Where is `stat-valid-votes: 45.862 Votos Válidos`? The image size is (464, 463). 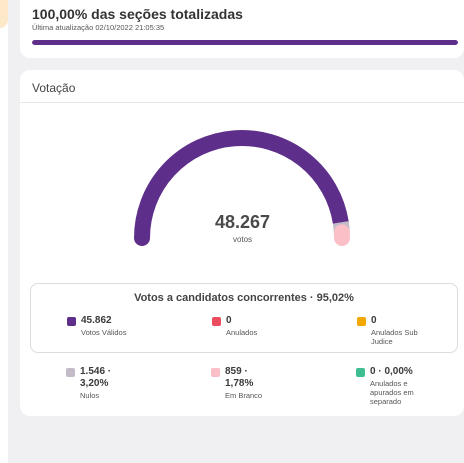 stat-valid-votes: 45.862 Votos Válidos is located at coordinates (127, 330).